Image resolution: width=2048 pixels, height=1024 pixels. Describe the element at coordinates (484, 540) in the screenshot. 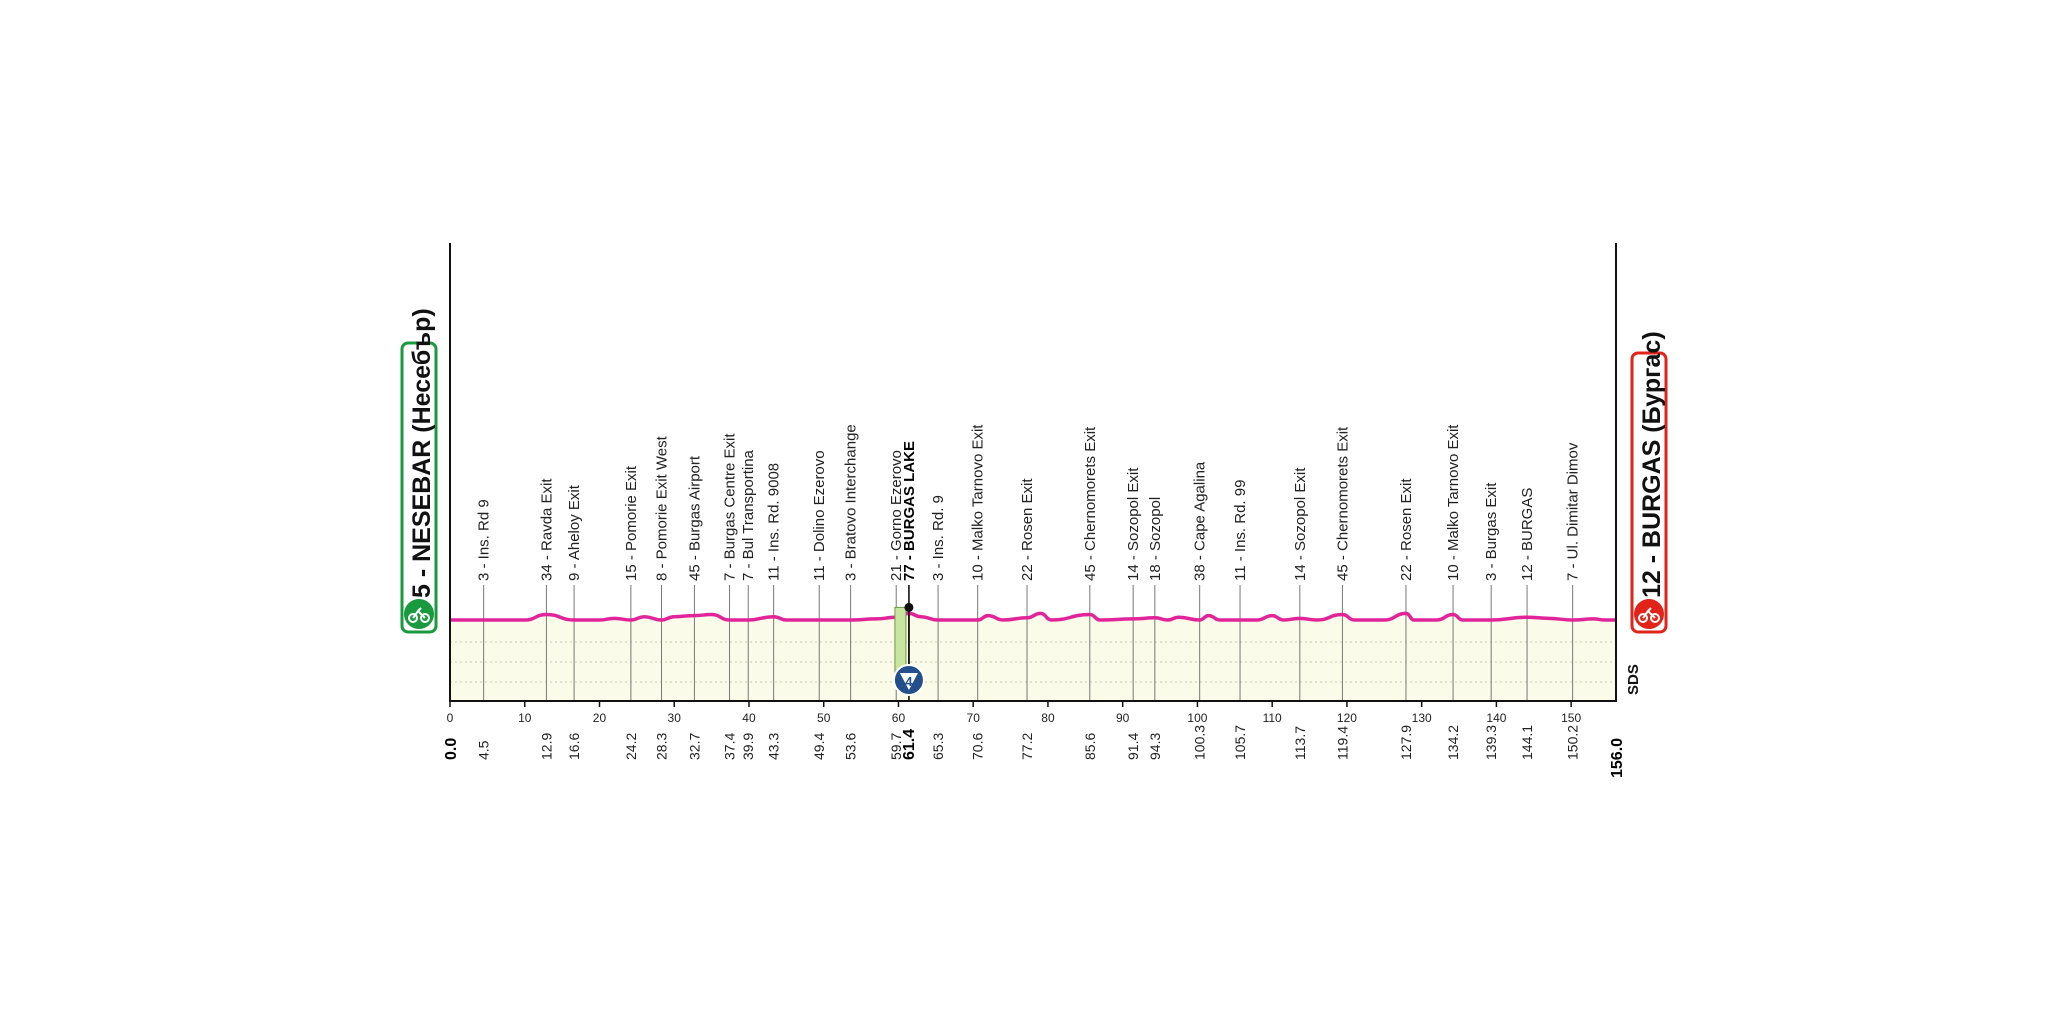

I see `waypoint-label: 3 - Ins. Rd 9` at that location.